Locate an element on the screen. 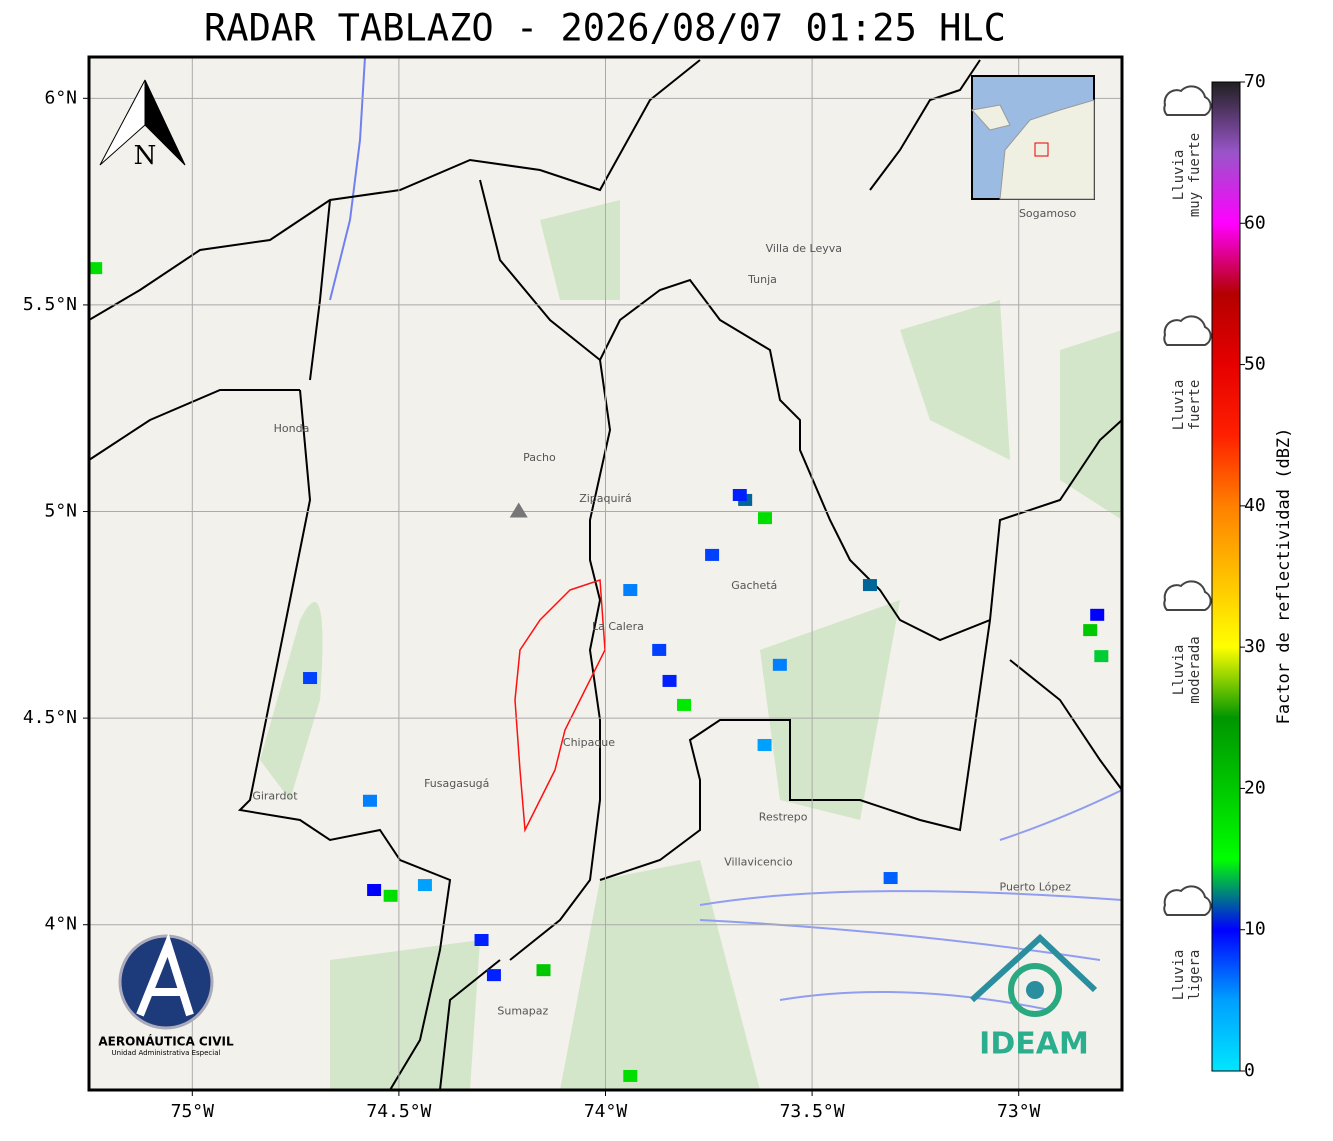 This screenshot has width=1333, height=1141. north-arrow: N is located at coordinates (142, 125).